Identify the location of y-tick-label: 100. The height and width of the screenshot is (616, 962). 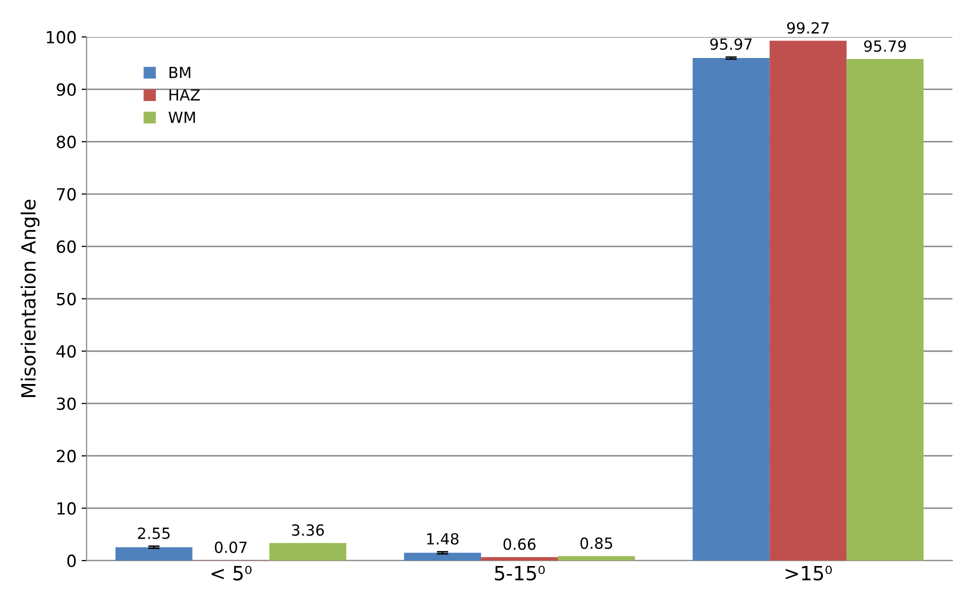
(61, 37).